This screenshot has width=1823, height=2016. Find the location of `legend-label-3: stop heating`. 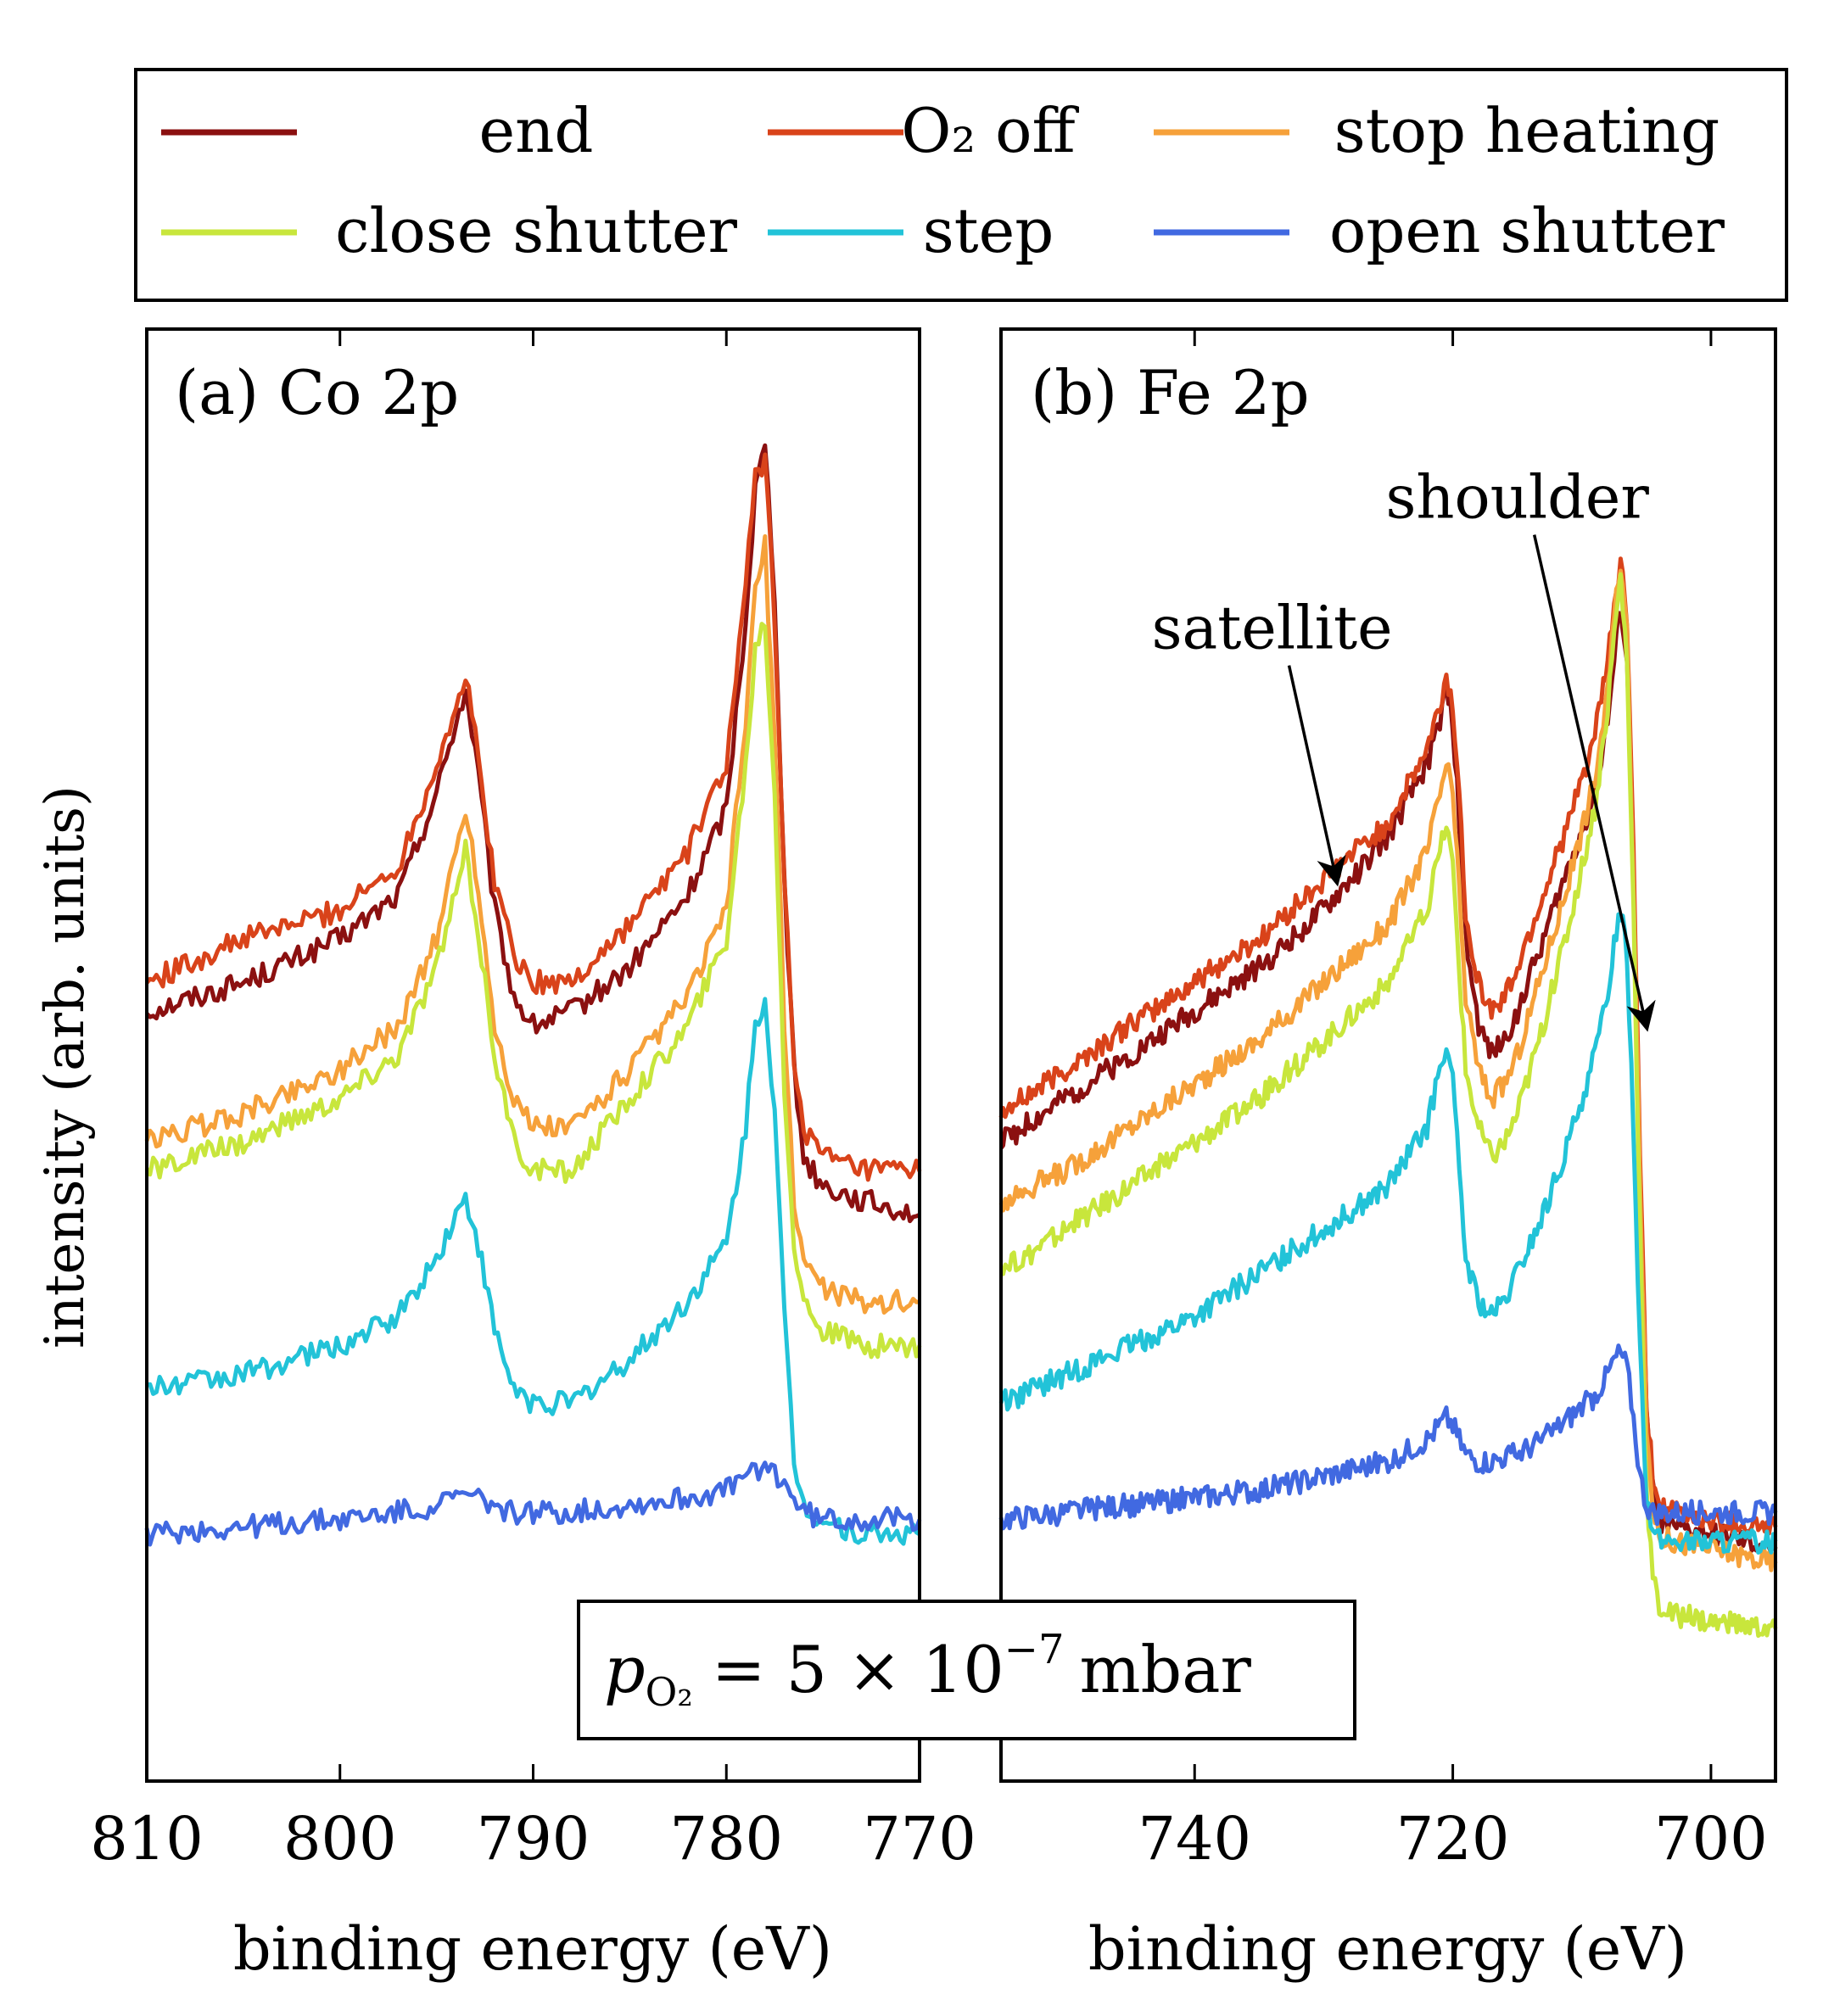

legend-label-3: stop heating is located at coordinates (1527, 130).